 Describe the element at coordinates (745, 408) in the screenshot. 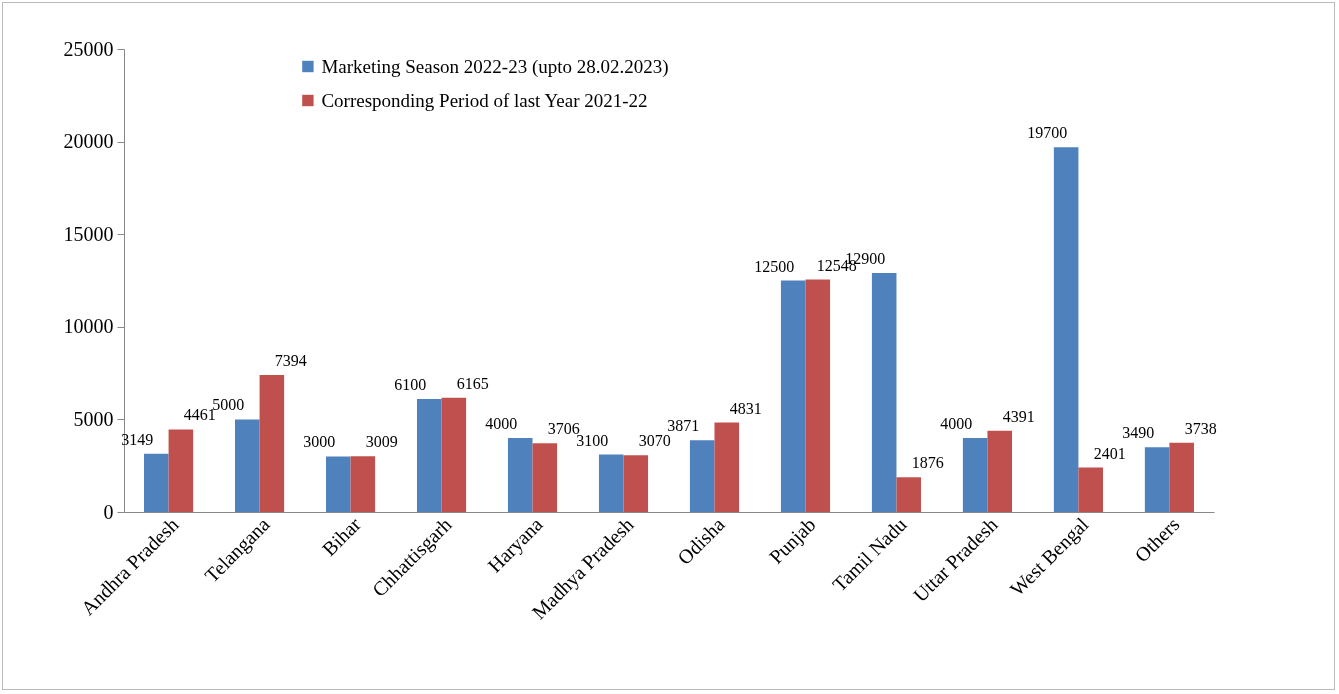

I see `data-label: 4831` at that location.